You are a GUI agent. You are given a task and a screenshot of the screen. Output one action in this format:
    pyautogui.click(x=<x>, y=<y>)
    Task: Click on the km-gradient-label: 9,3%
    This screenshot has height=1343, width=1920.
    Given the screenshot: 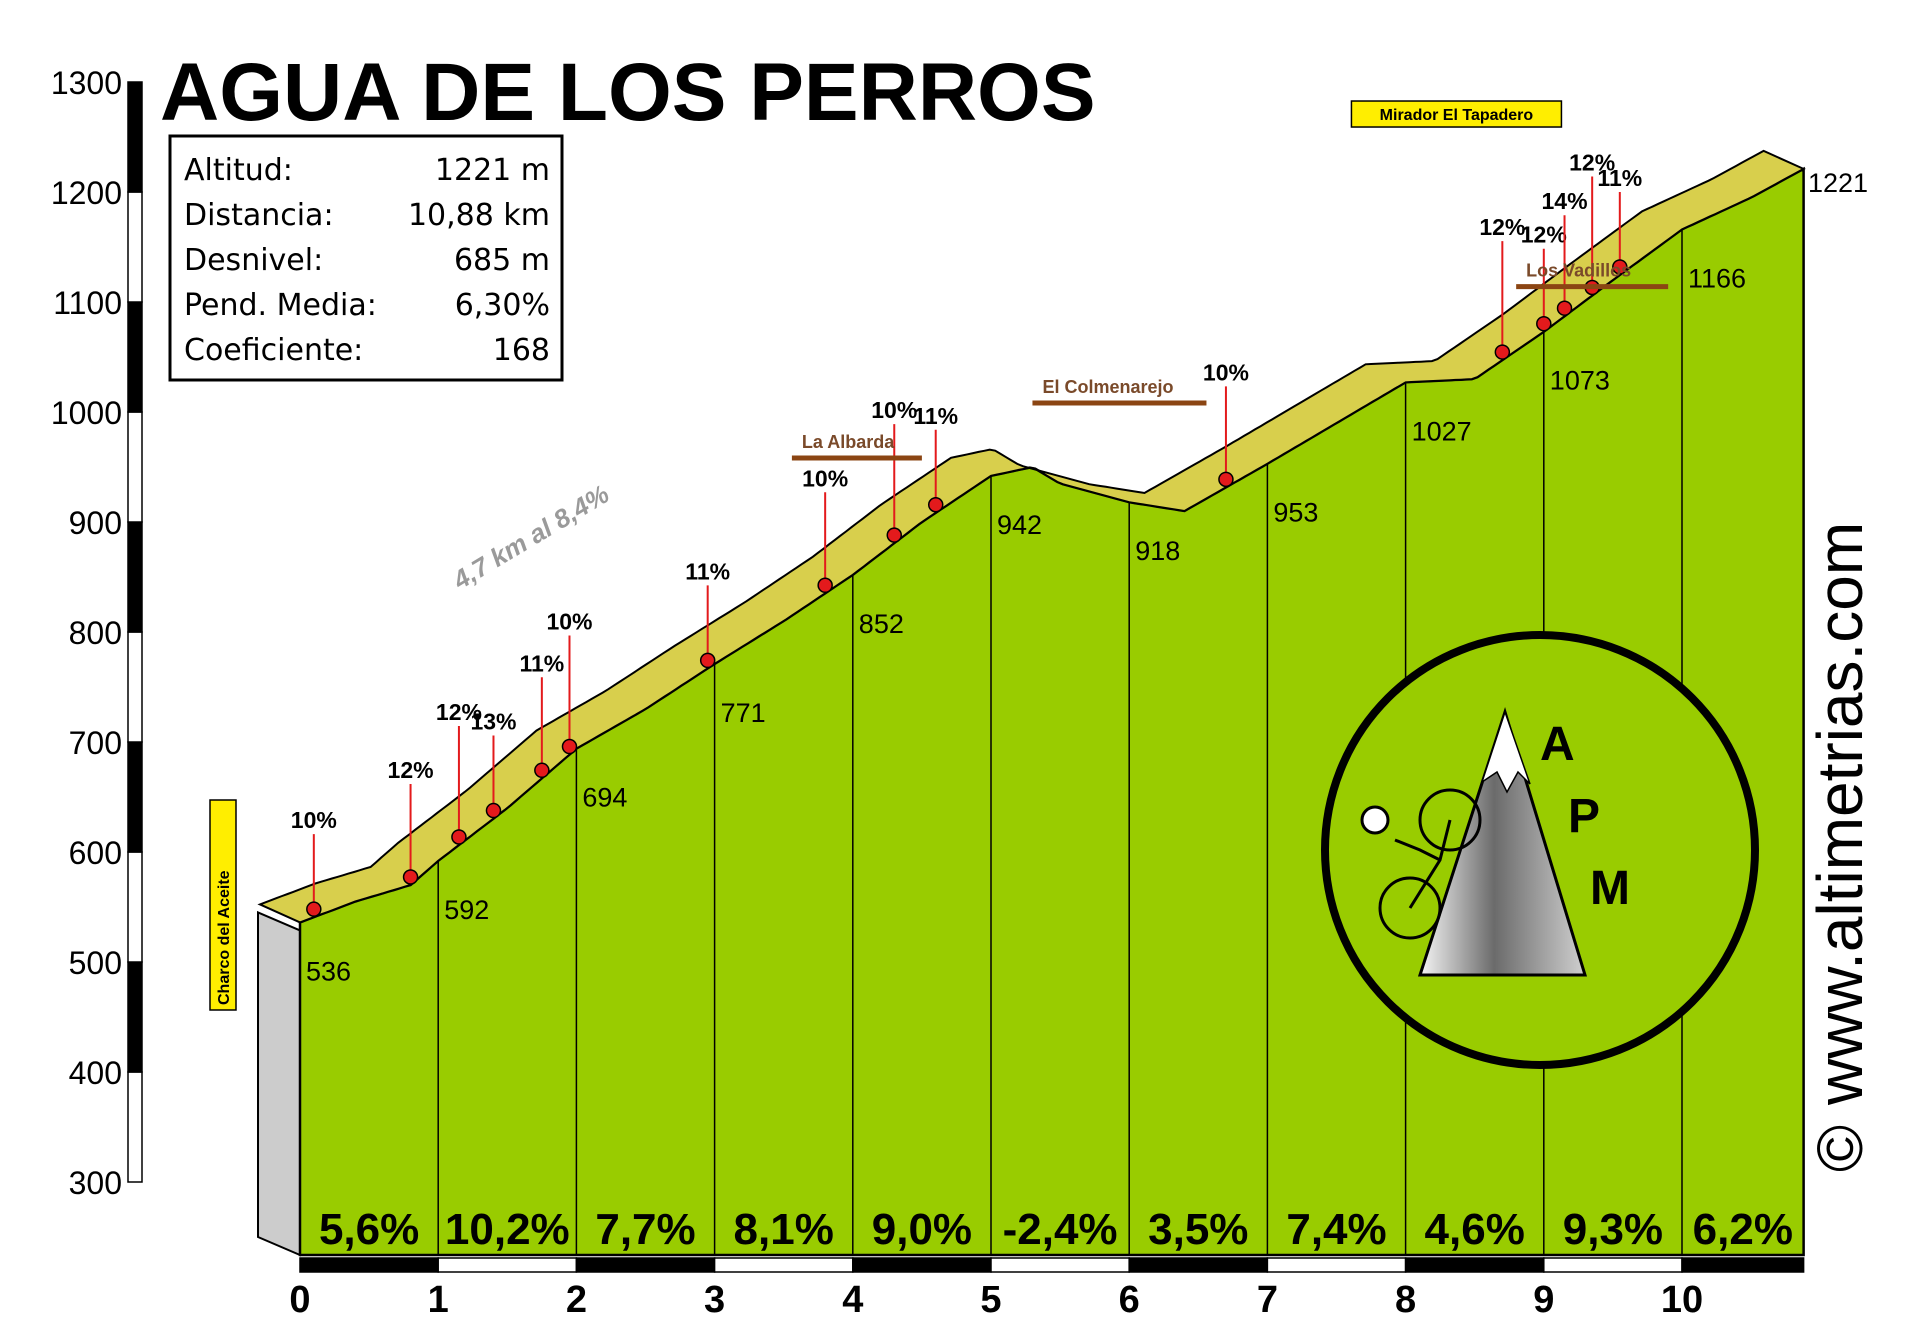 What is the action you would take?
    pyautogui.click(x=1613, y=1229)
    